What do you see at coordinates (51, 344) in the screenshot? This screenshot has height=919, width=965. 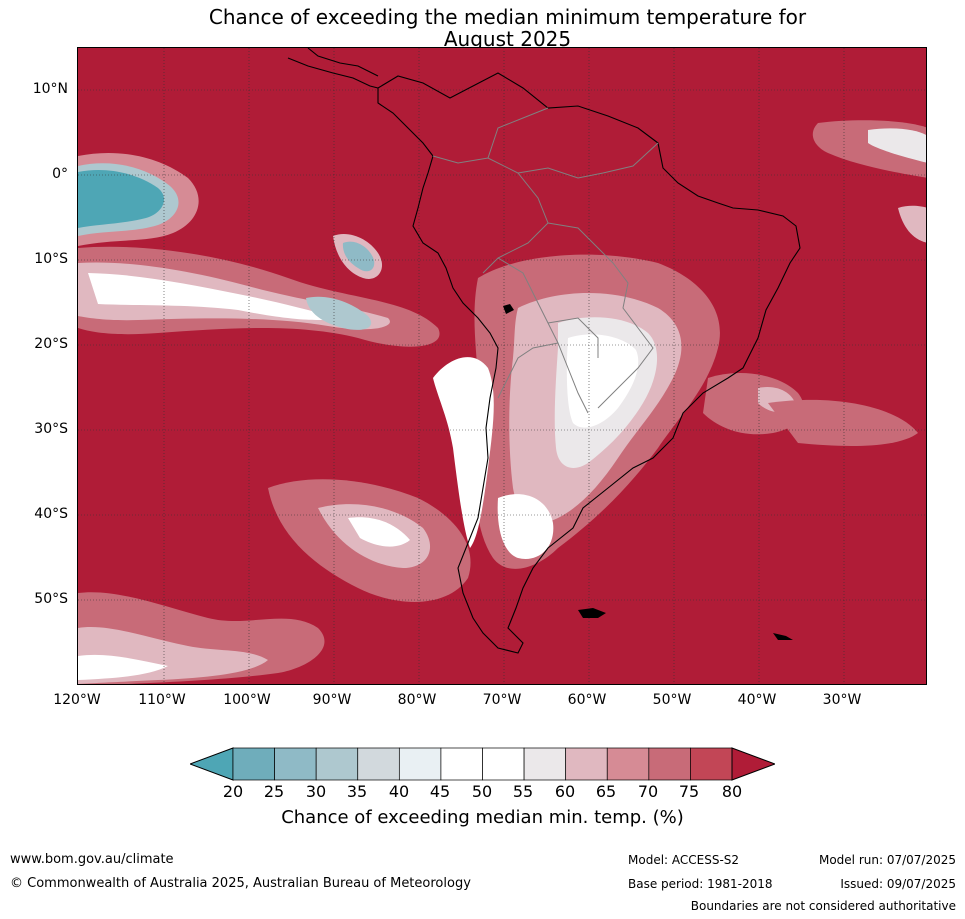 I see `lat-label-20s: 20°S` at bounding box center [51, 344].